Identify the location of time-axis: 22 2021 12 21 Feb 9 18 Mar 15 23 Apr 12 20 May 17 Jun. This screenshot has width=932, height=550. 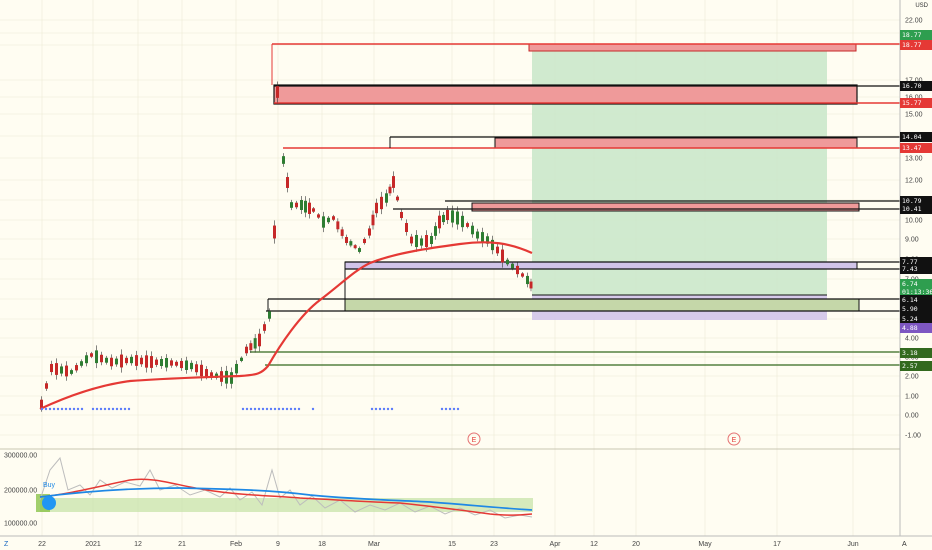
(448, 544).